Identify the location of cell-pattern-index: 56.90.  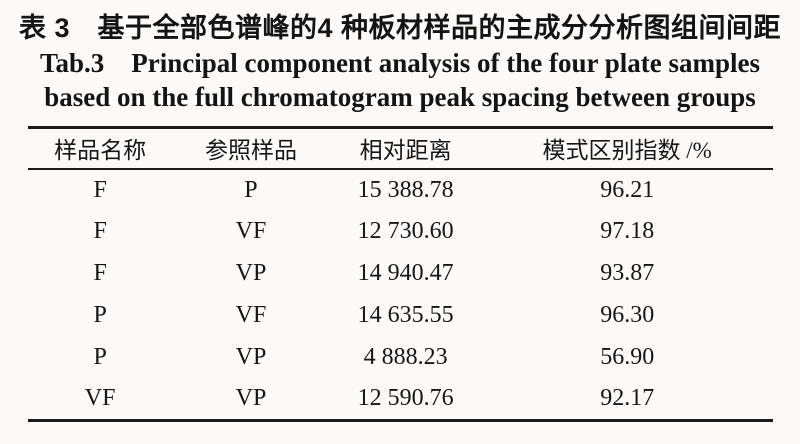
(627, 357).